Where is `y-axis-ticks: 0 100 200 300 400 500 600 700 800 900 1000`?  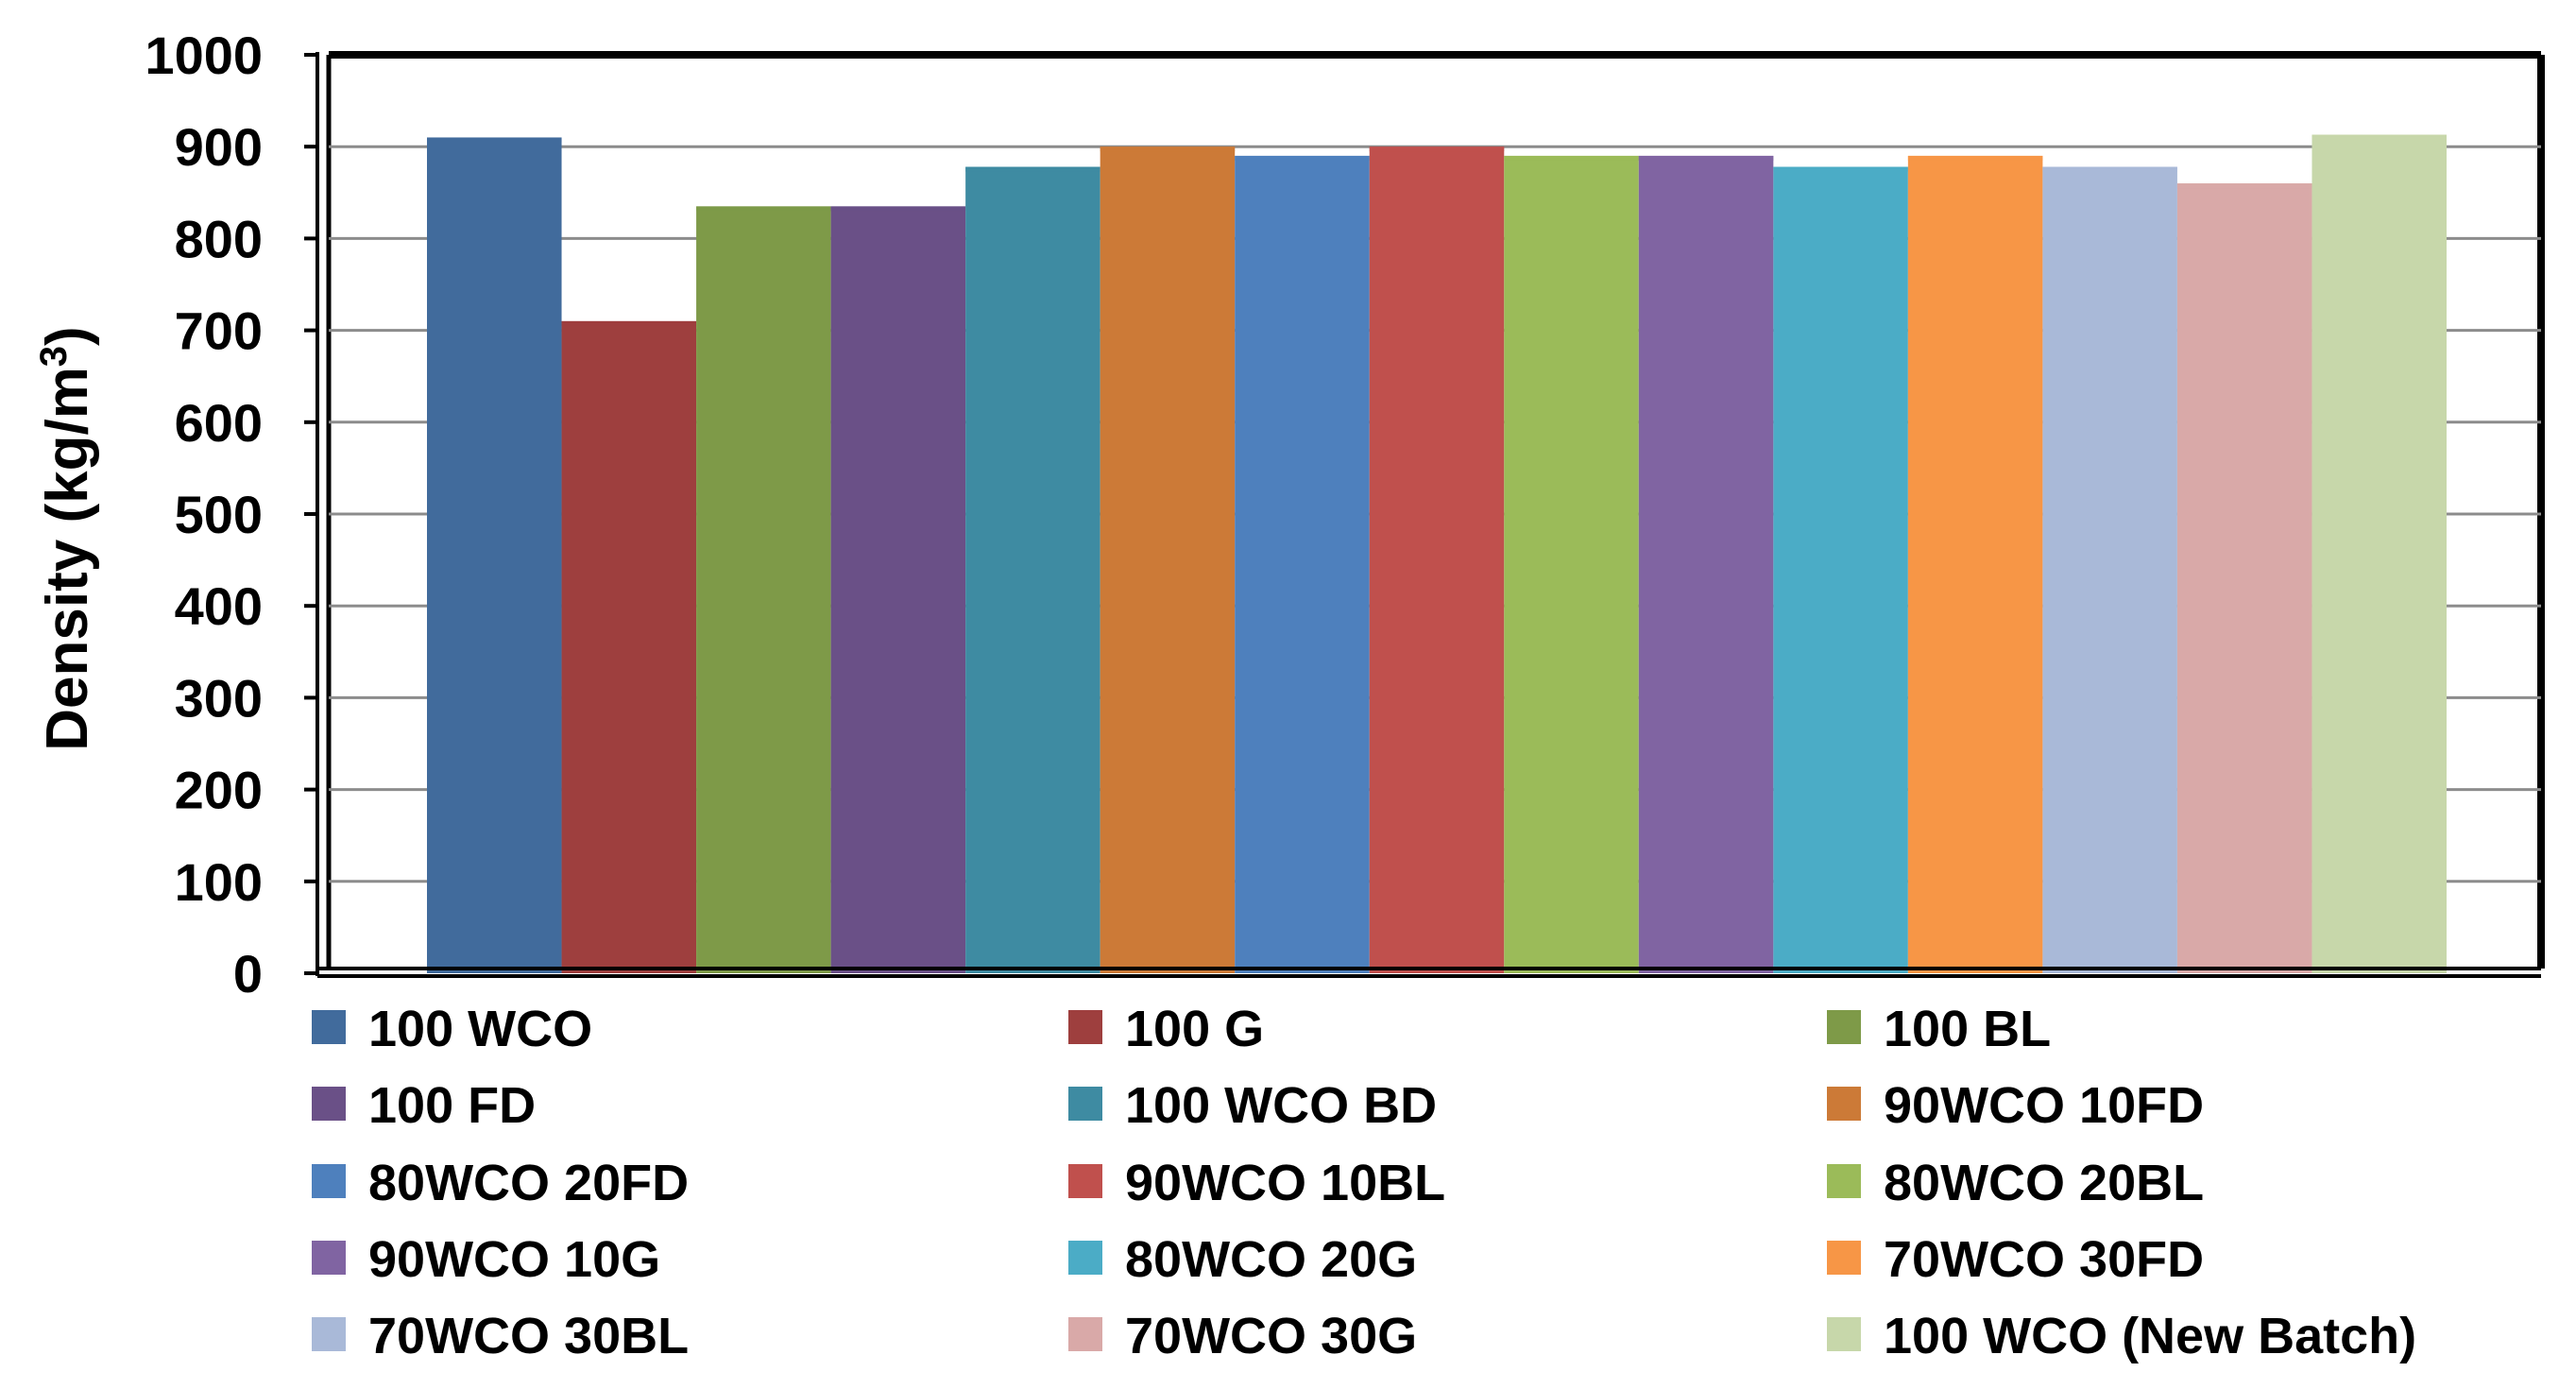
y-axis-ticks: 0 100 200 300 400 500 600 700 800 900 1000 is located at coordinates (231, 514).